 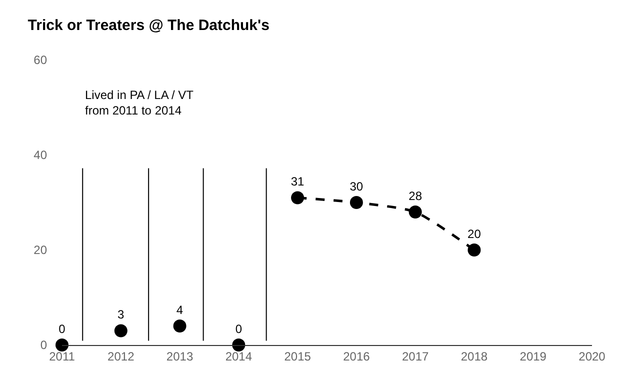 I want to click on data-label: 4, so click(x=180, y=309).